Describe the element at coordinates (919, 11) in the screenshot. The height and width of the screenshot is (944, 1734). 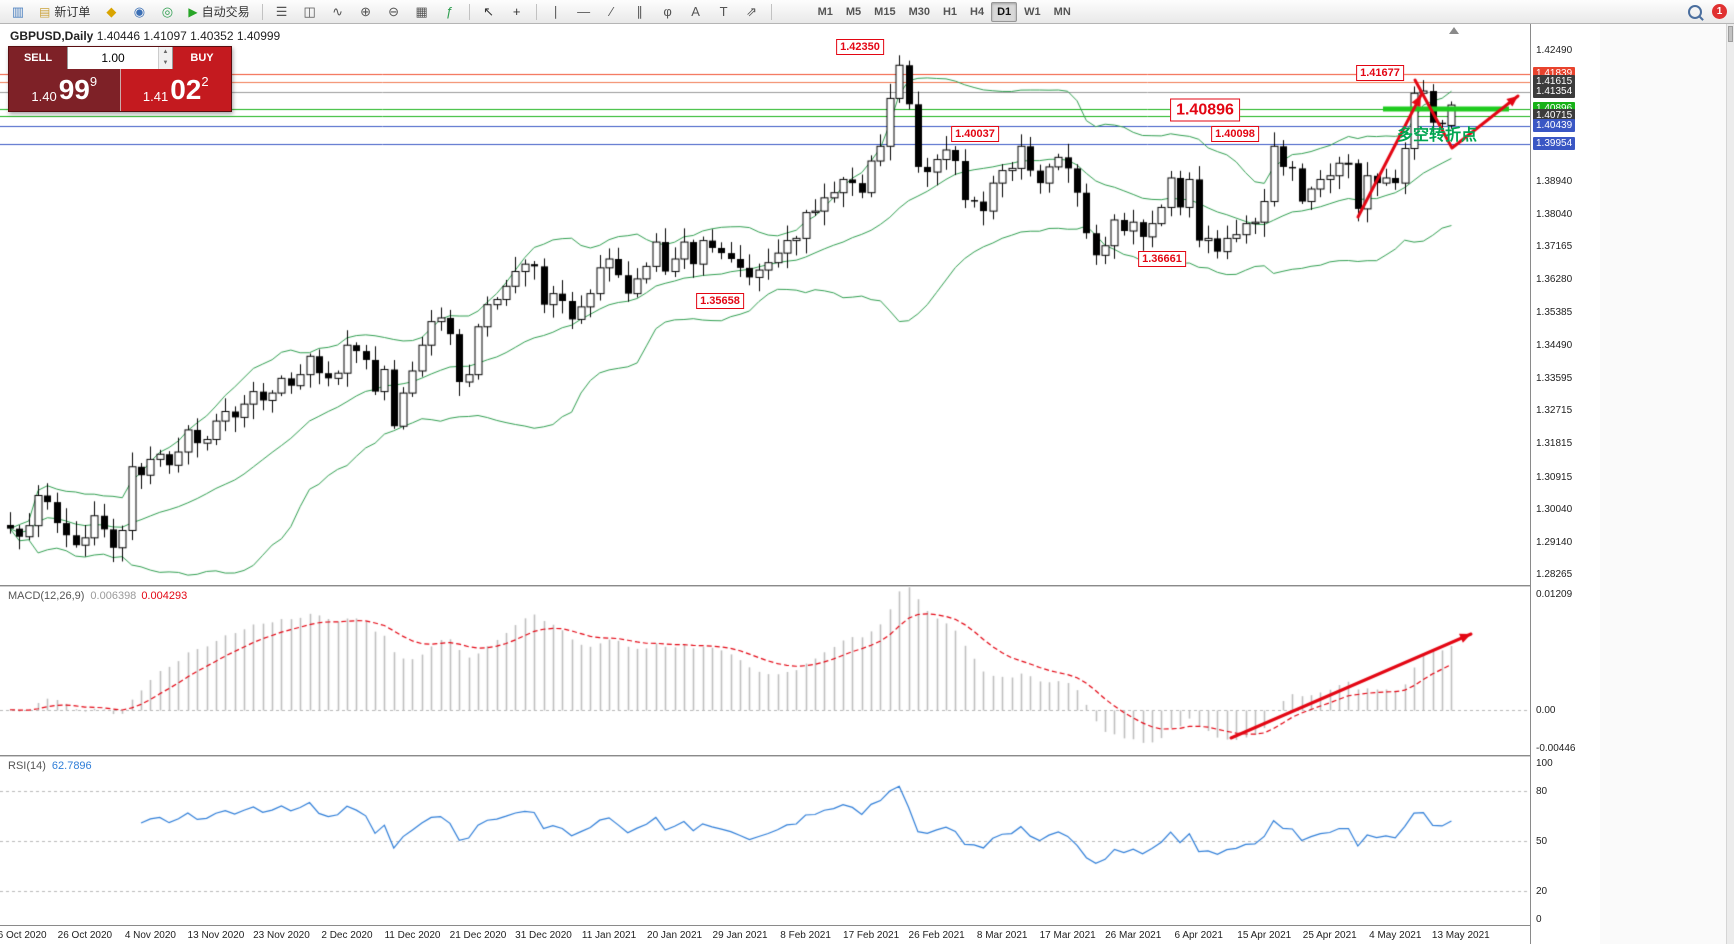
I see `timeframe-m30: M30` at that location.